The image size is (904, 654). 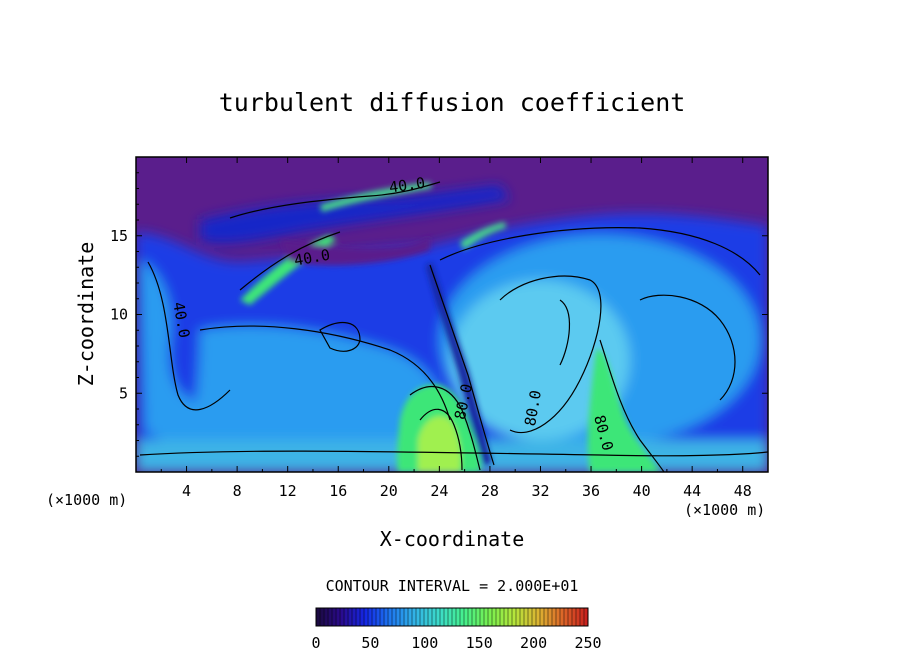 What do you see at coordinates (479, 643) in the screenshot?
I see `colorbar-tick-label: 150` at bounding box center [479, 643].